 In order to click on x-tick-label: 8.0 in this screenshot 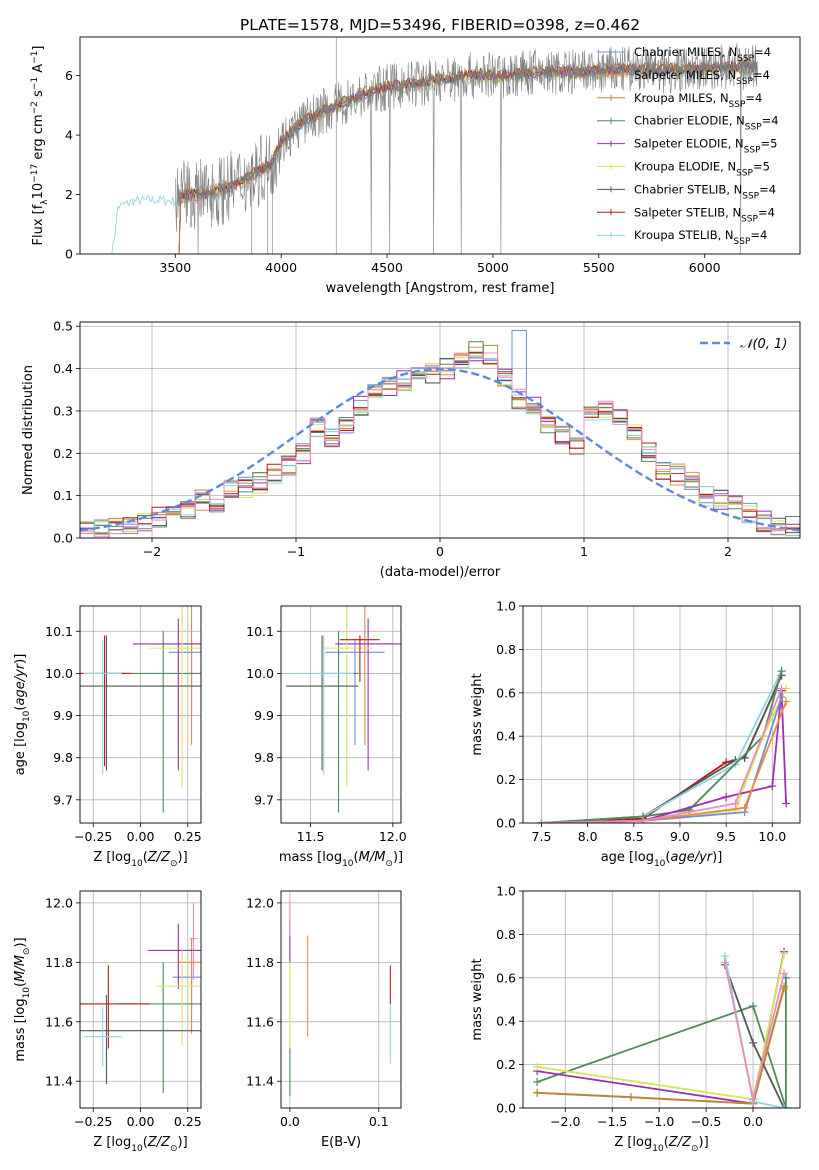, I will do `click(588, 836)`.